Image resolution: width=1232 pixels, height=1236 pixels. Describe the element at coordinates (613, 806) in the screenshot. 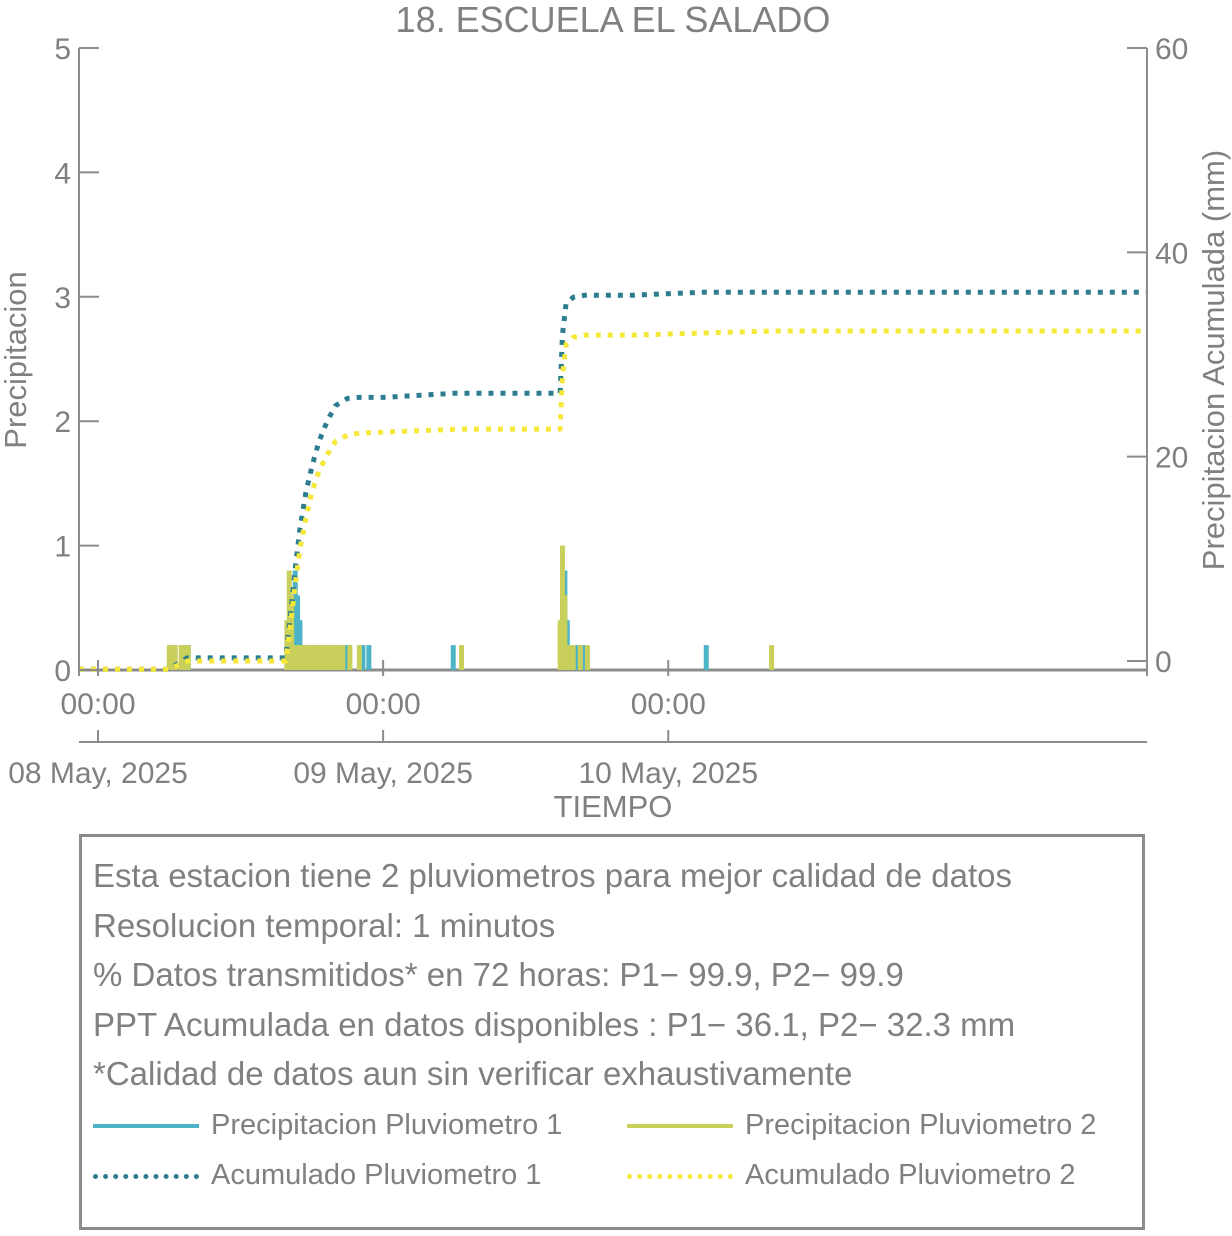

I see `x-axis-label: TIEMPO` at that location.